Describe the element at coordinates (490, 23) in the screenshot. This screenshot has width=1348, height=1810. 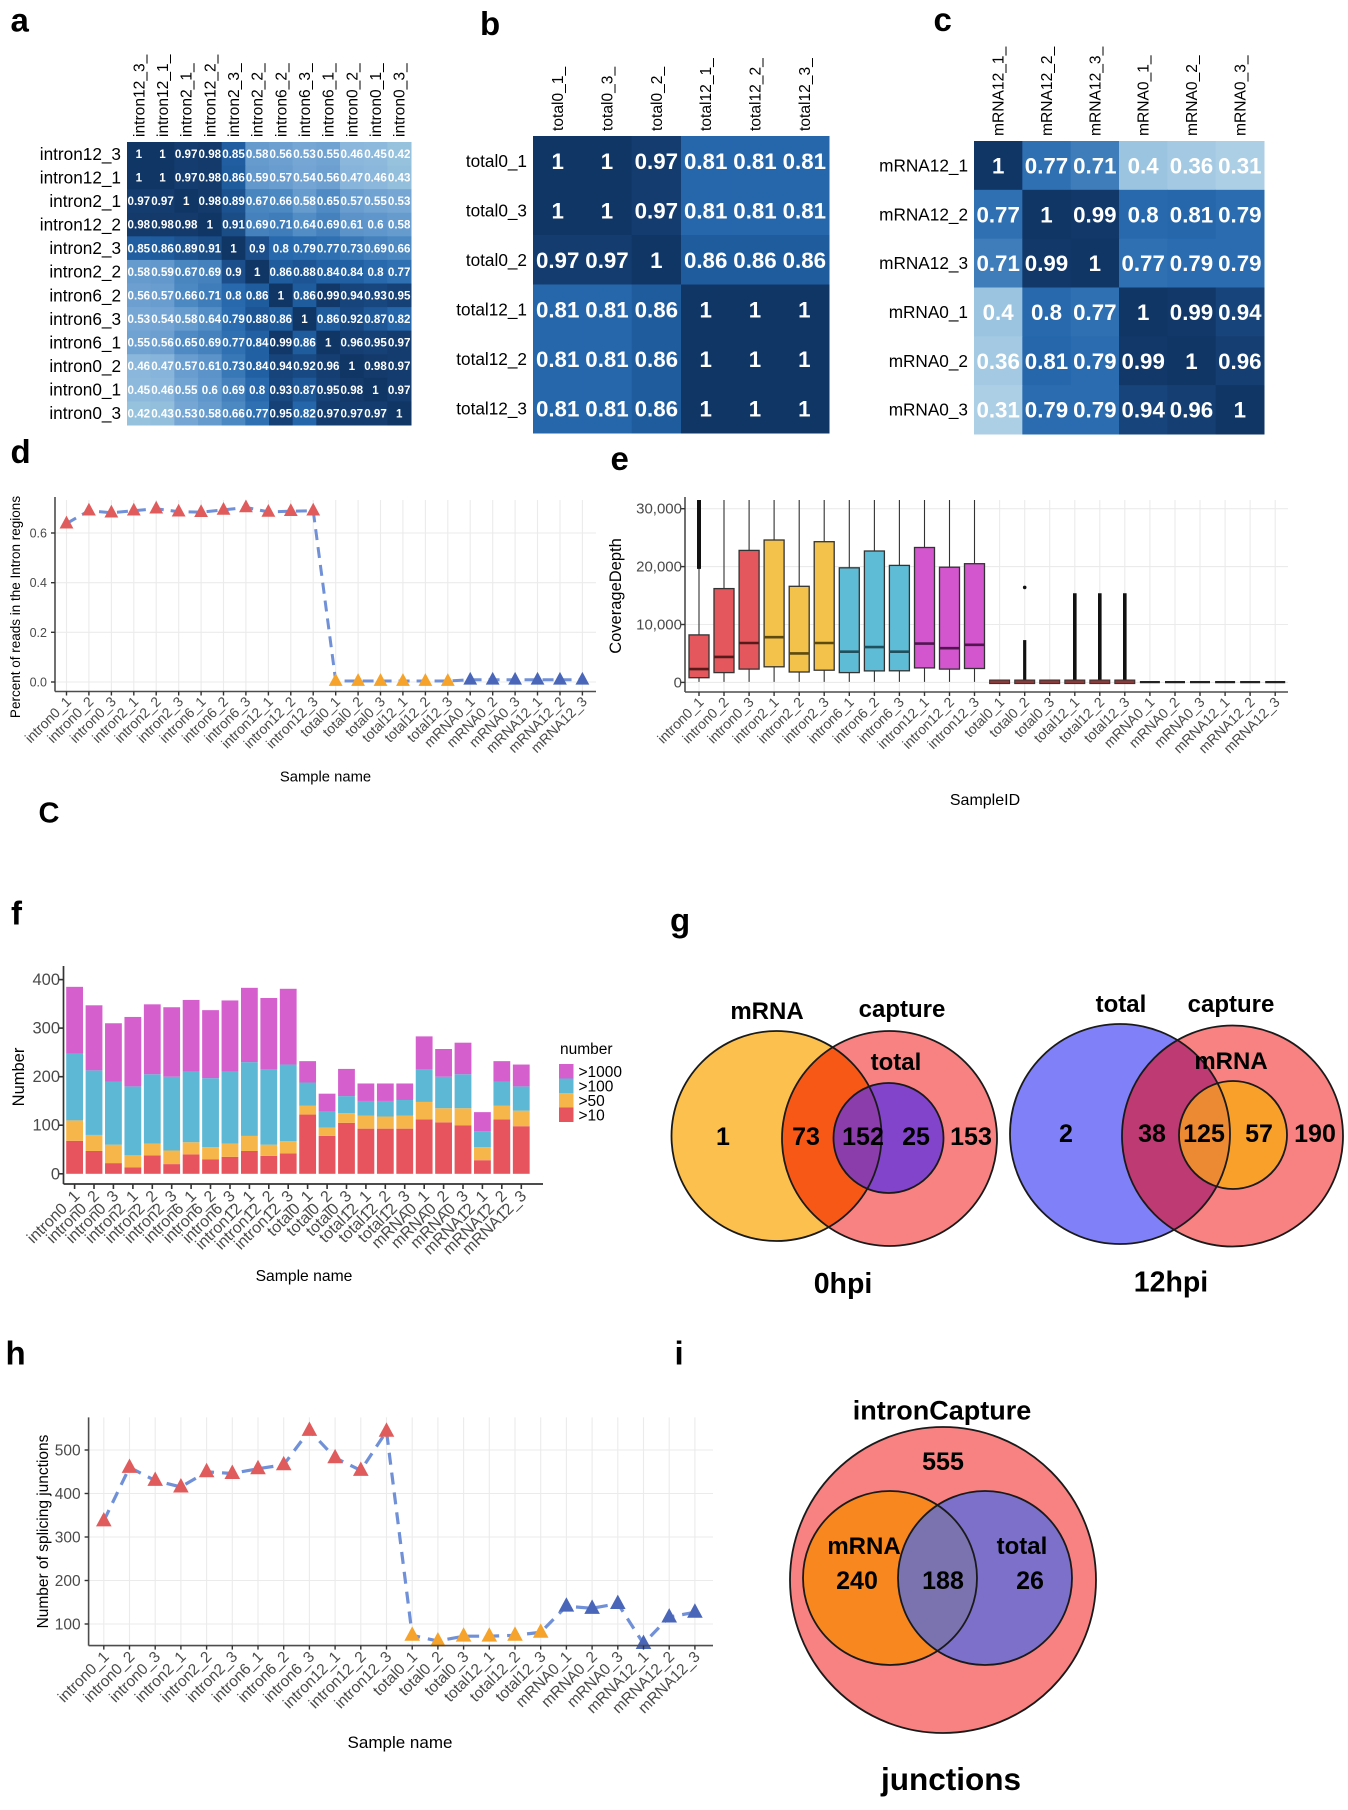
I see `svg-text: b` at that location.